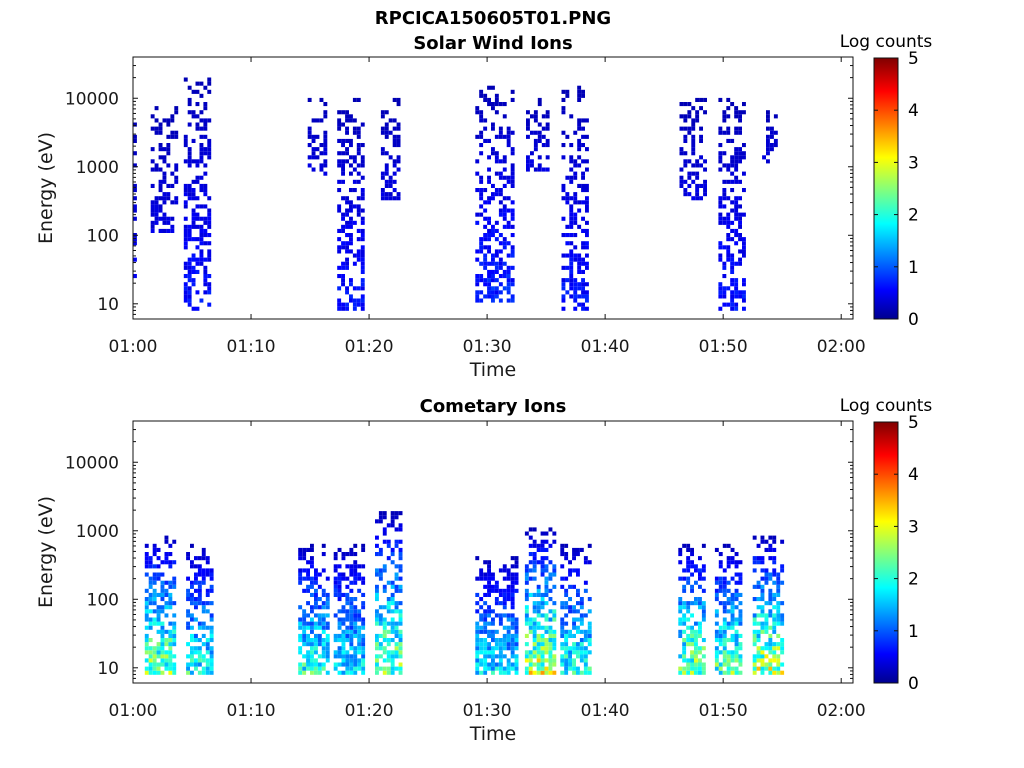  Describe the element at coordinates (493, 734) in the screenshot. I see `x-axis-label: Time` at that location.